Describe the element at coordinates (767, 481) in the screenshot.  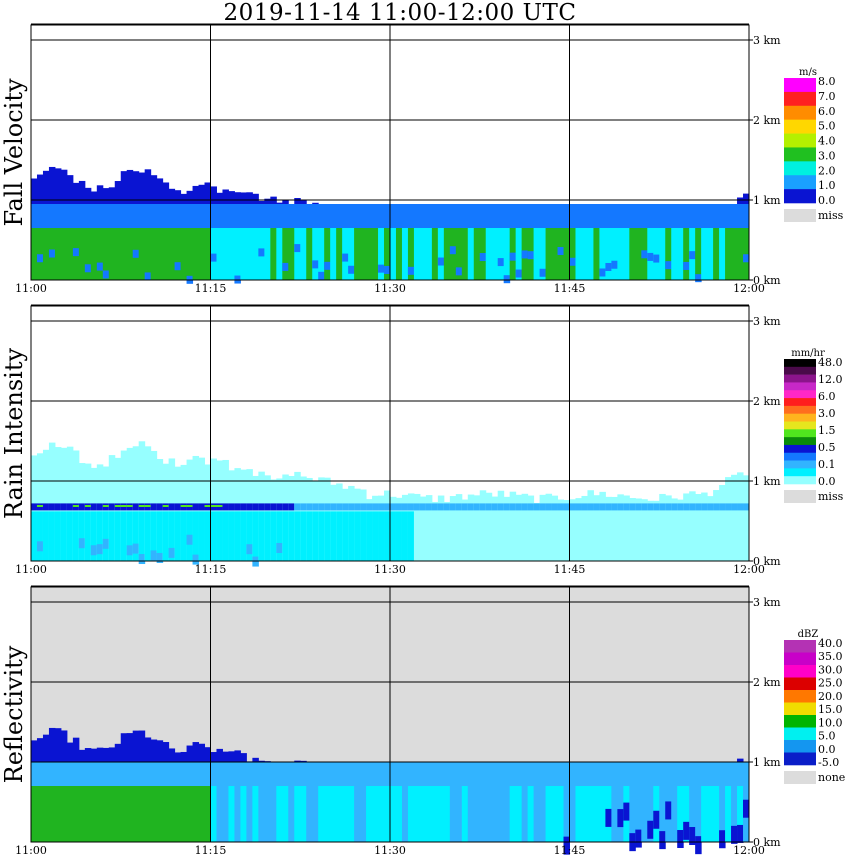
I see `ytick-label: 1 km` at that location.